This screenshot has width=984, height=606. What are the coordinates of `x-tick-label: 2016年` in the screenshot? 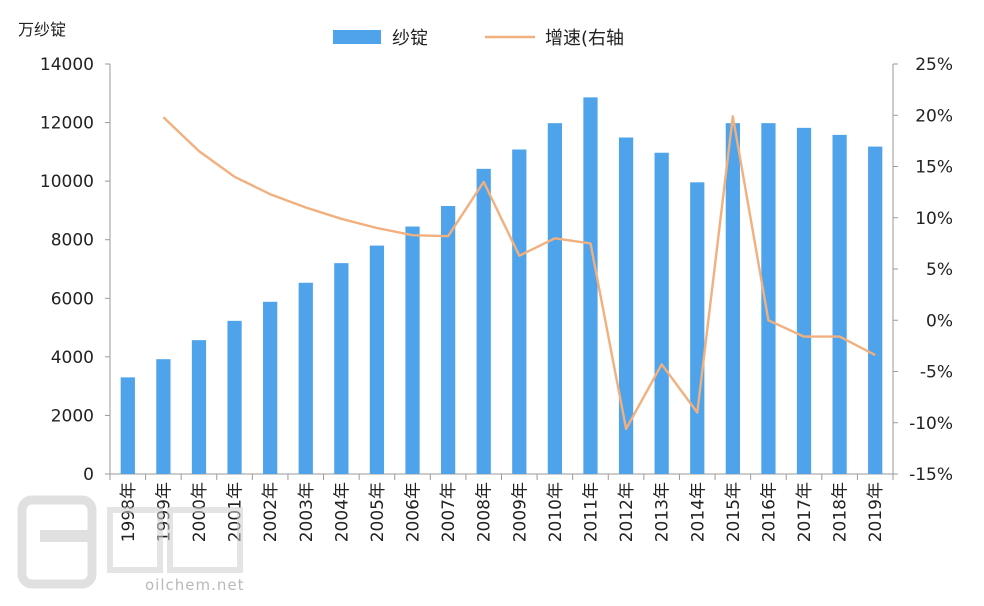 It's located at (769, 512).